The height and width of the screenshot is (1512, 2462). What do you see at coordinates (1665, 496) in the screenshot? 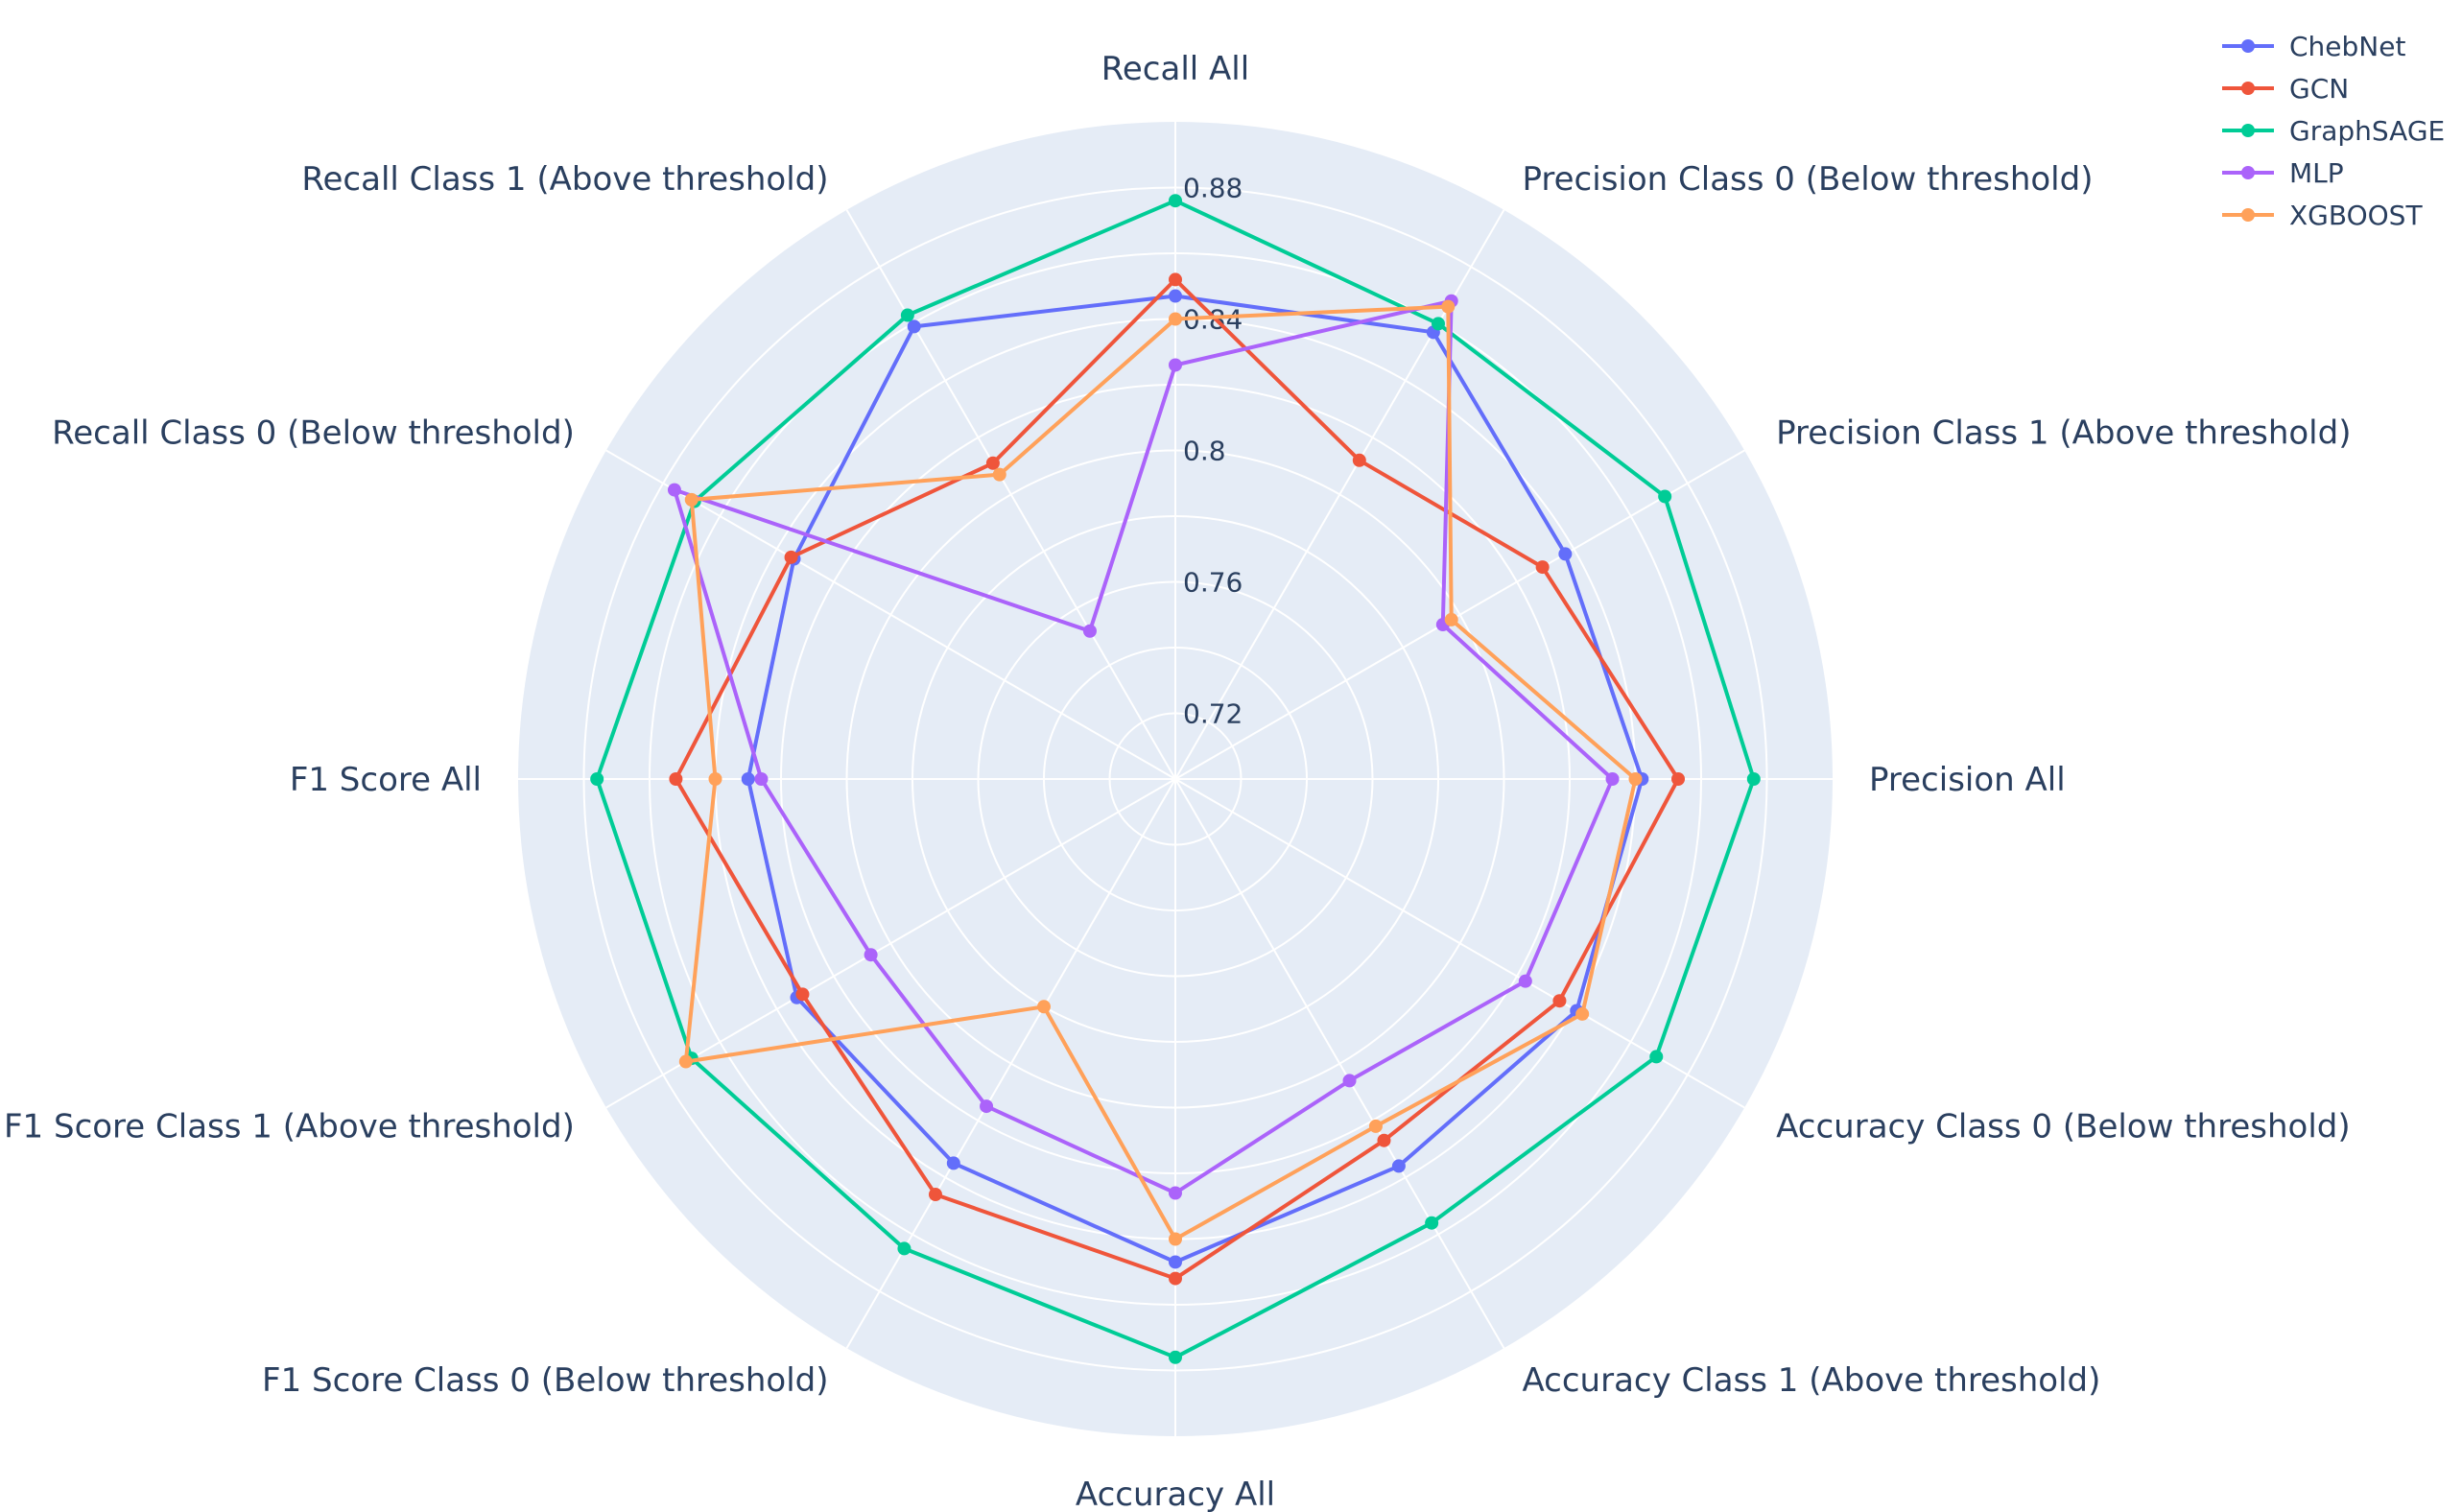
I see `data-point-graphsage-precision-class-1-above-threshold` at bounding box center [1665, 496].